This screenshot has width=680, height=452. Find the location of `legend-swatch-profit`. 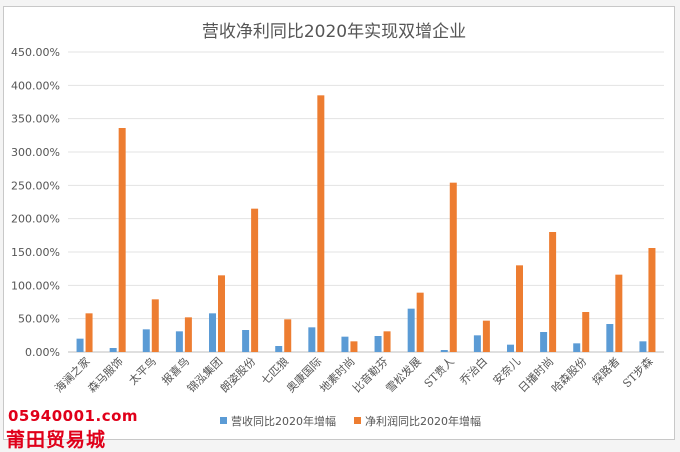

legend-swatch-profit is located at coordinates (357, 420).